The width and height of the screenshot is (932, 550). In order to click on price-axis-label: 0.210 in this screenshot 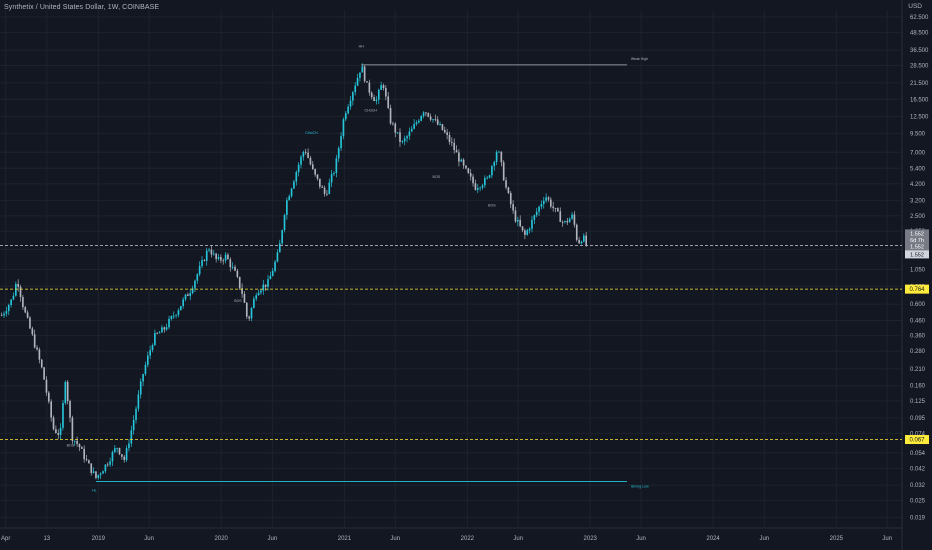, I will do `click(918, 370)`.